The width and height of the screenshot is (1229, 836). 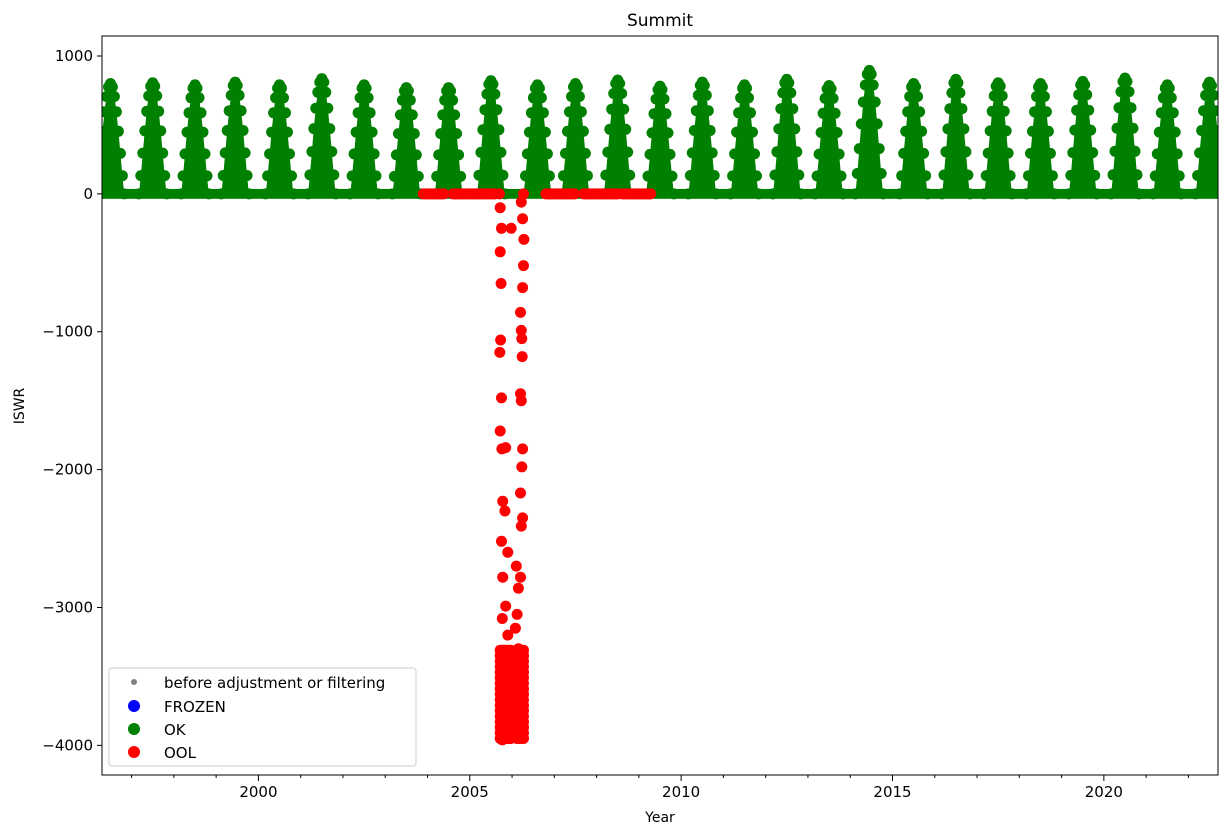 What do you see at coordinates (659, 818) in the screenshot?
I see `x-axis-label: Year` at bounding box center [659, 818].